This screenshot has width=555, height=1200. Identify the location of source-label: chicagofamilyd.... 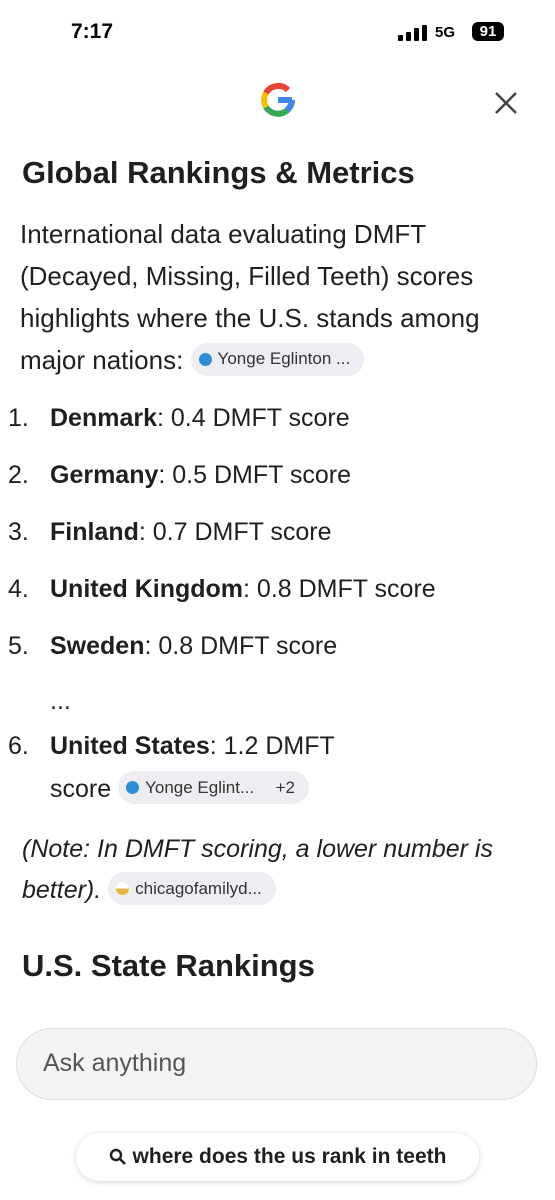
(198, 888).